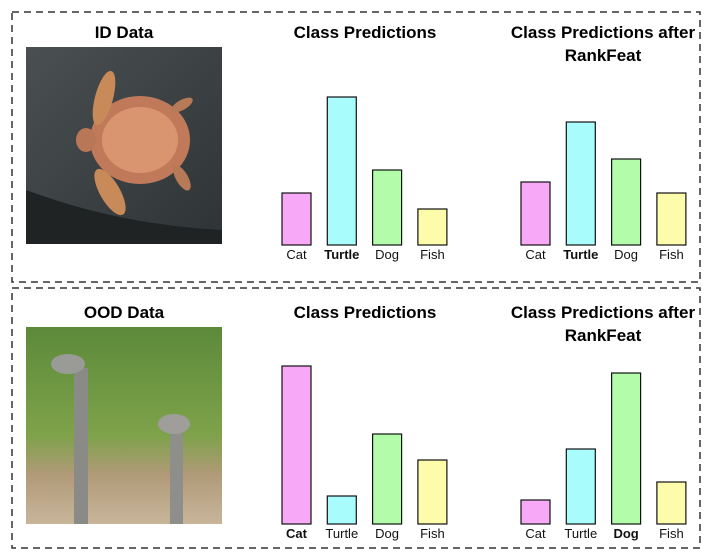  Describe the element at coordinates (124, 145) in the screenshot. I see `turtle-photo` at that location.